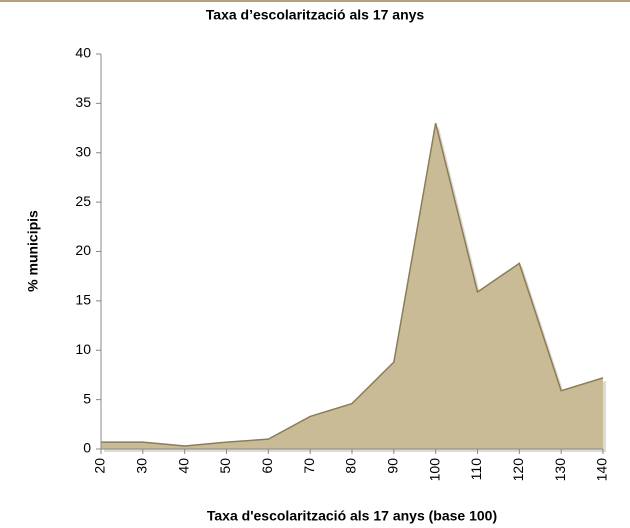 This screenshot has height=528, width=630. I want to click on x-tick-label: 90, so click(393, 466).